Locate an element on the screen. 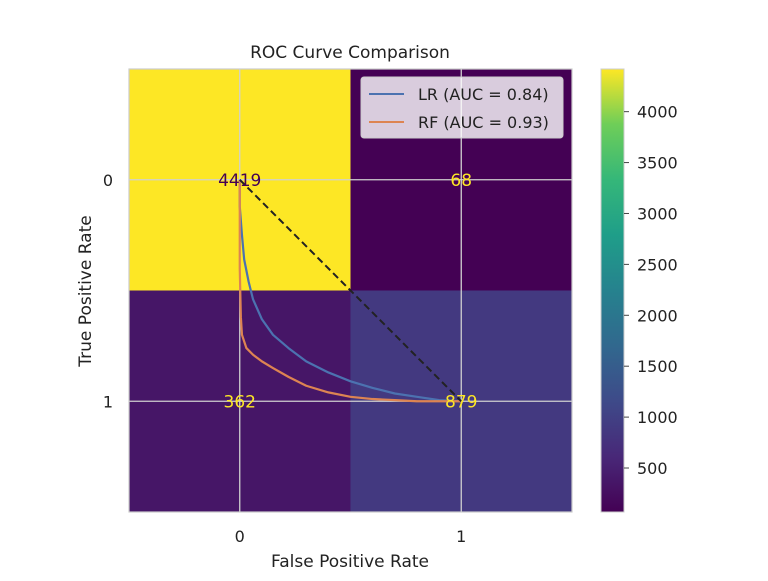 This screenshot has height=581, width=768. colorbar-tick-label: 2000 is located at coordinates (657, 315).